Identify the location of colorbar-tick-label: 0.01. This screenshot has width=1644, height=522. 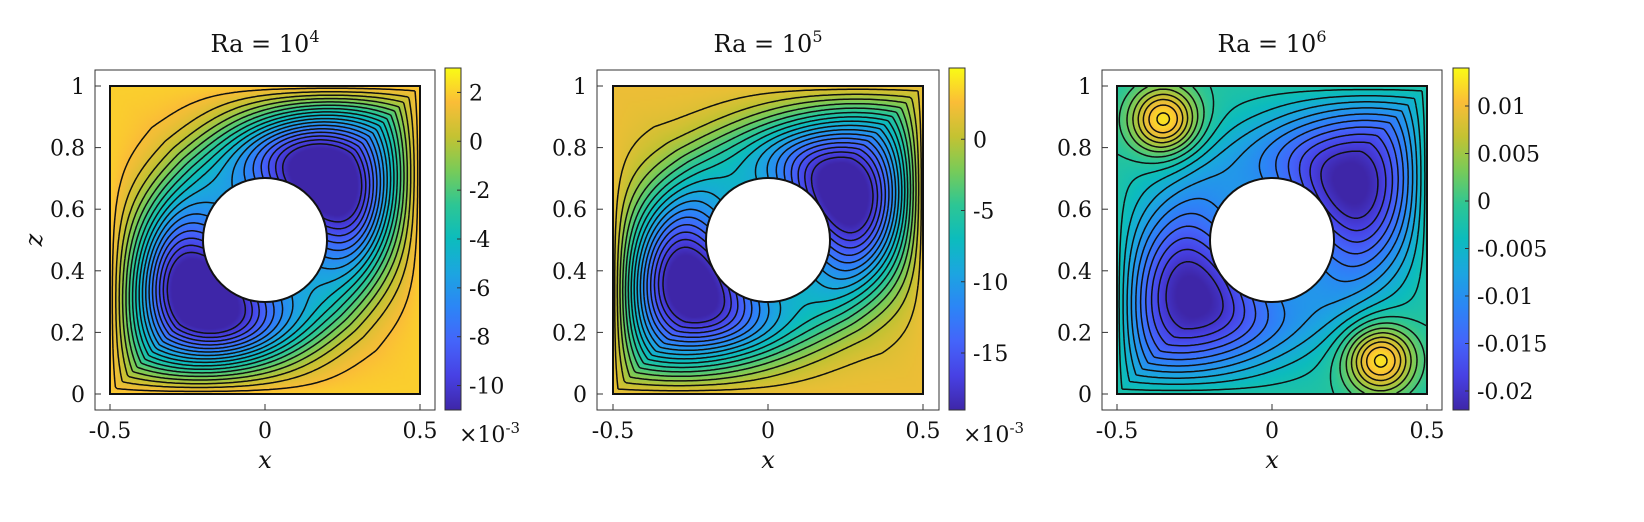
(1501, 107).